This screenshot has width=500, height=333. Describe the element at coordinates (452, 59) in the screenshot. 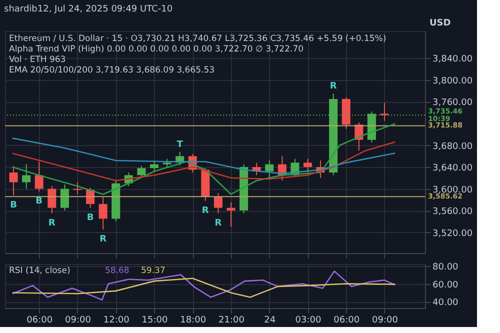

I see `y-tick-label: 3,840.00` at that location.